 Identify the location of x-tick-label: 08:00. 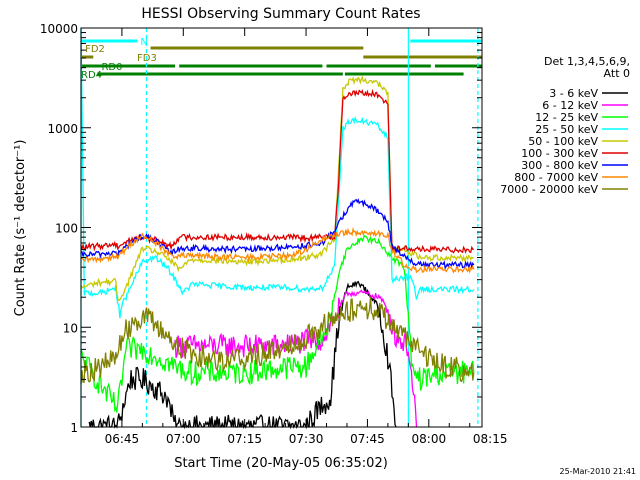
(429, 439).